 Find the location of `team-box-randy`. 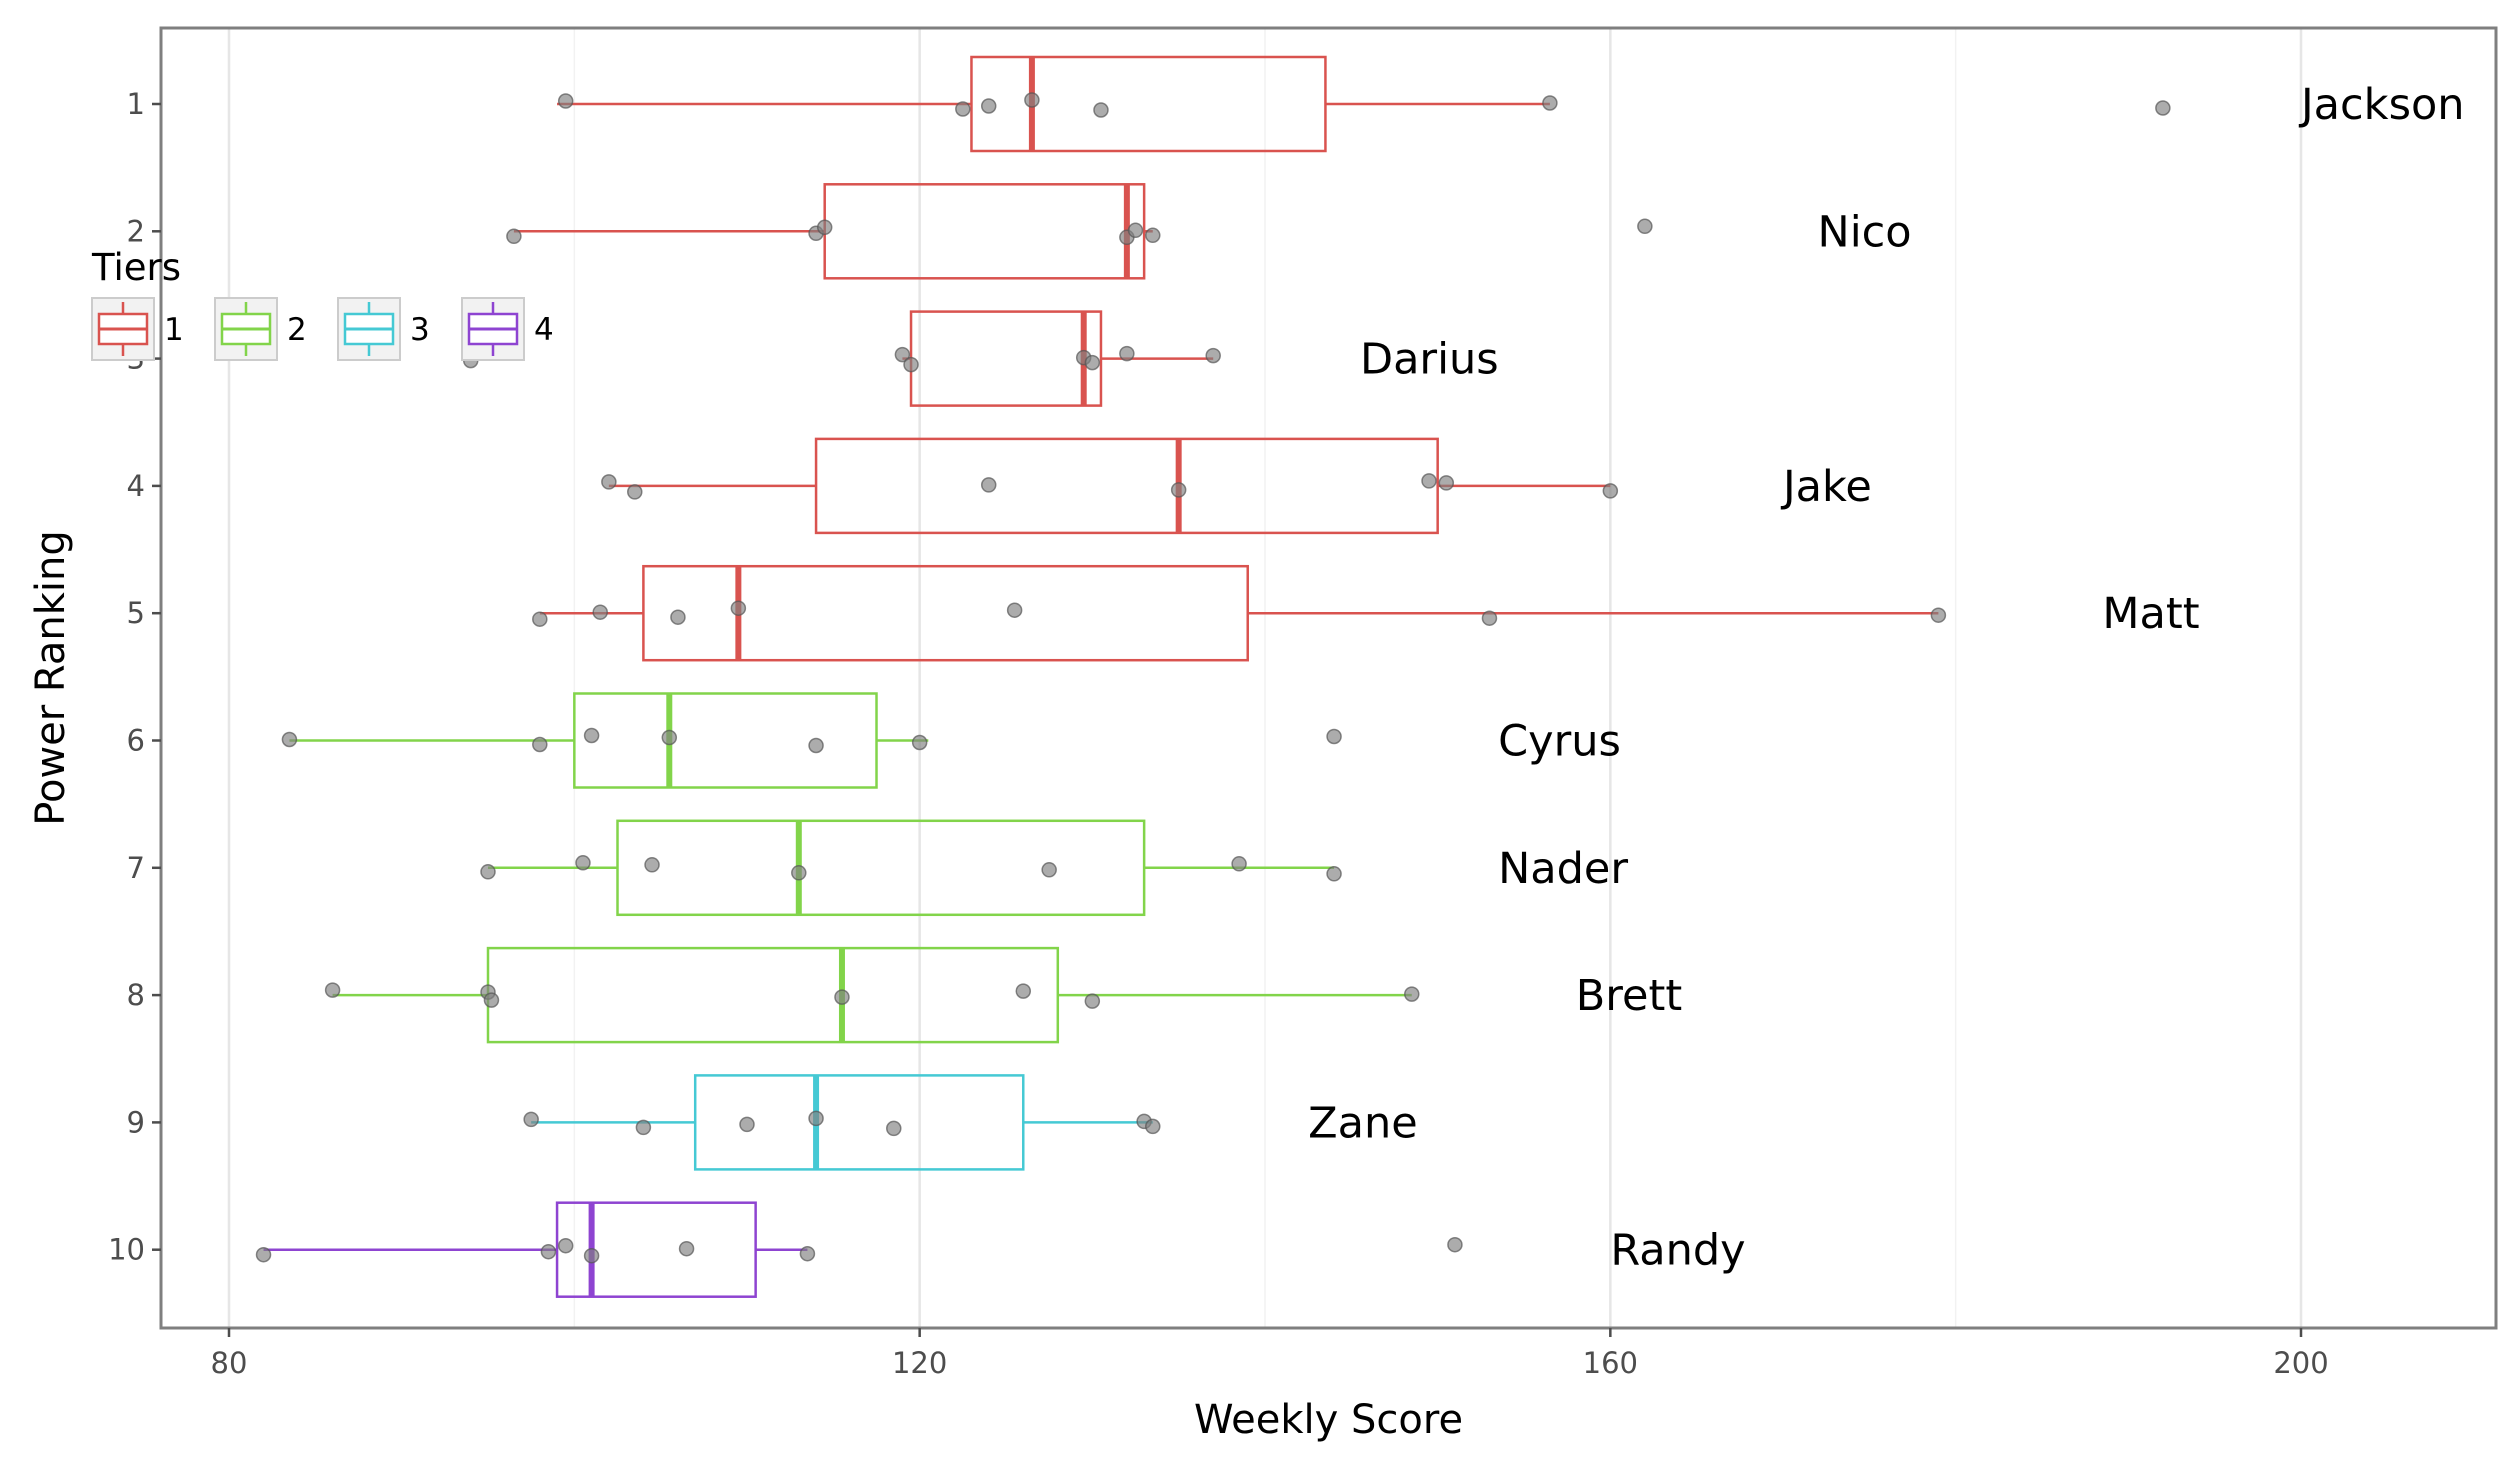

team-box-randy is located at coordinates (535, 1249).